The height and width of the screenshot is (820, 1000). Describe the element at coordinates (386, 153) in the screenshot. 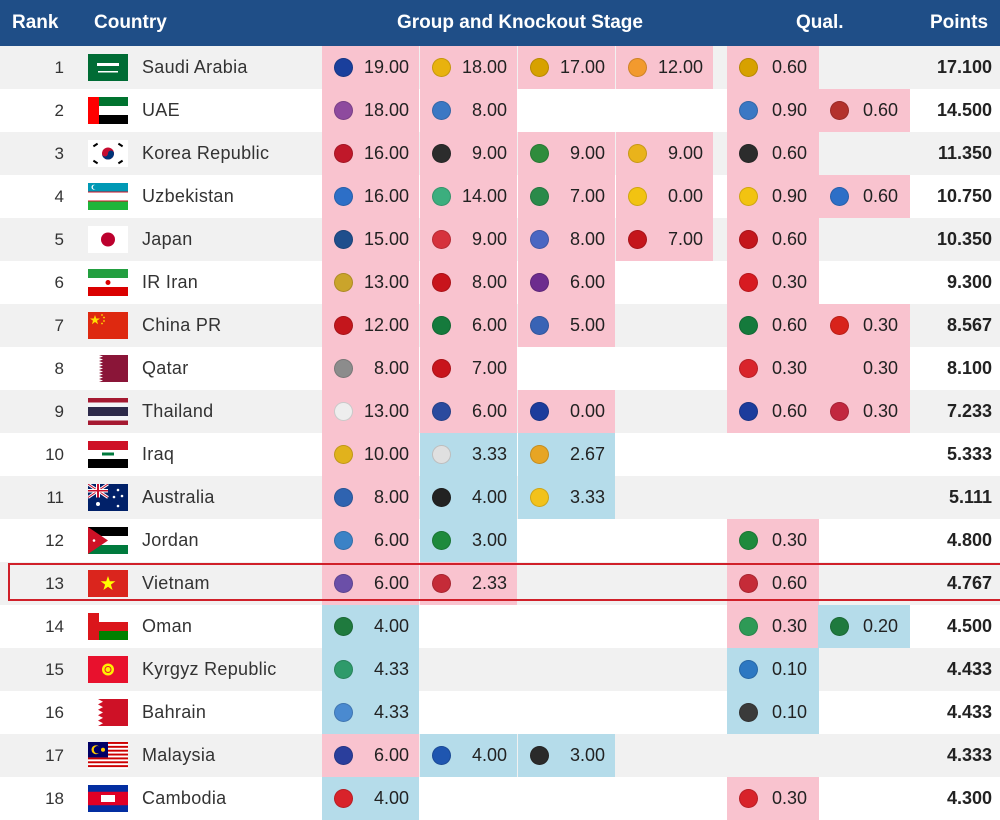

I see `stage-points: 16.00` at that location.